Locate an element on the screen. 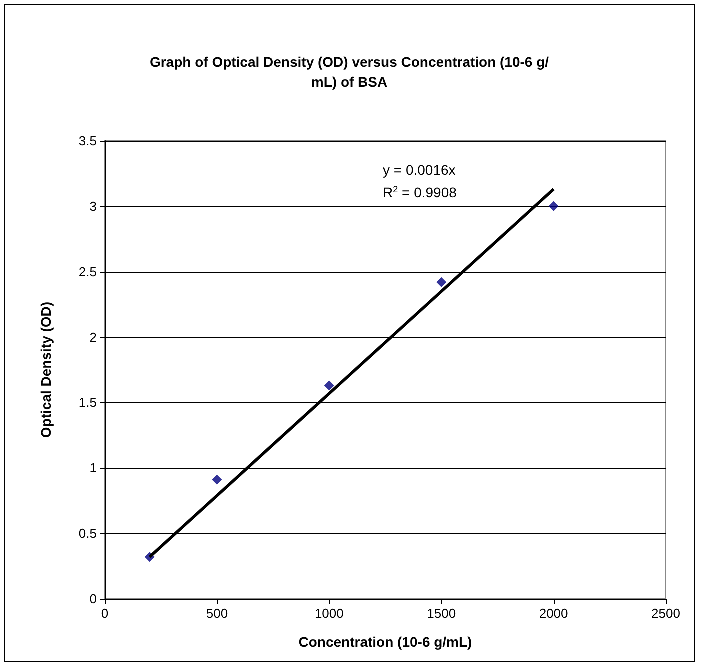  x-tick-label: 2500 is located at coordinates (666, 613).